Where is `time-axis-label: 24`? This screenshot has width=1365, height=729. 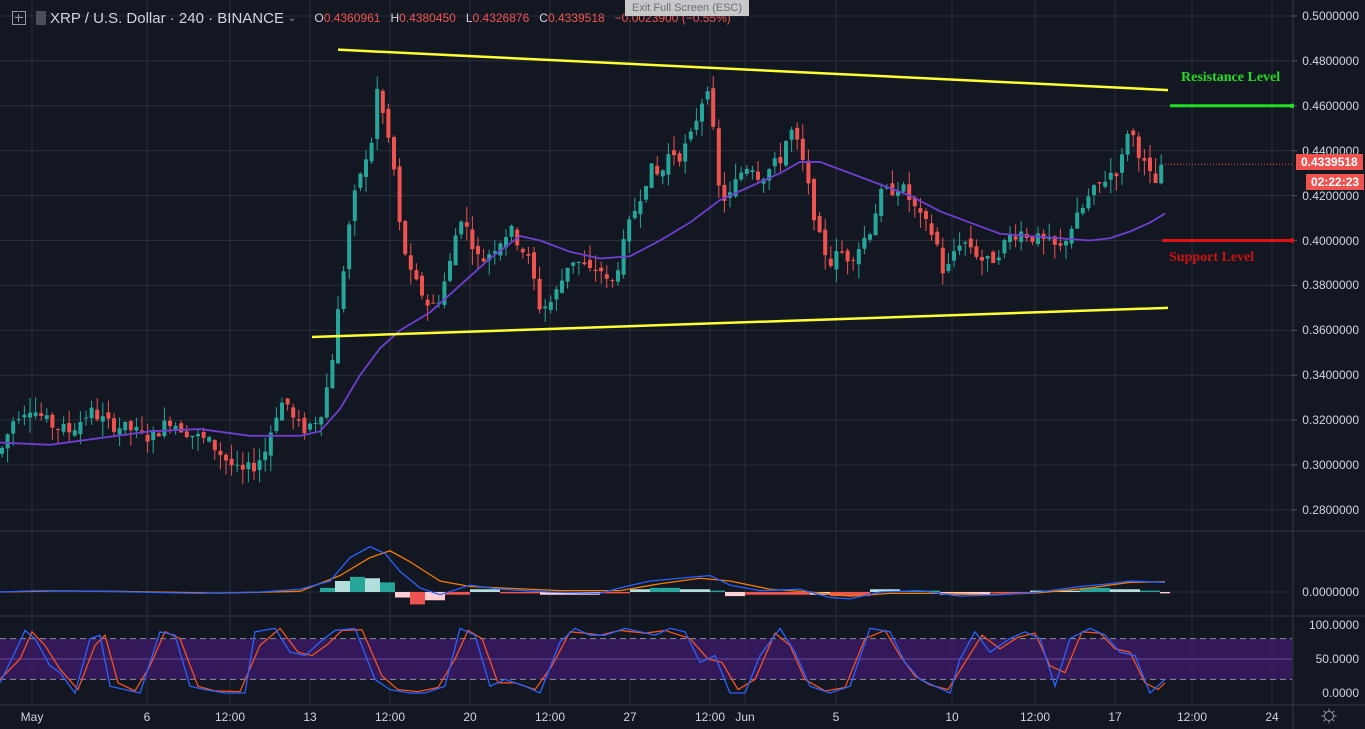
time-axis-label: 24 is located at coordinates (1272, 717).